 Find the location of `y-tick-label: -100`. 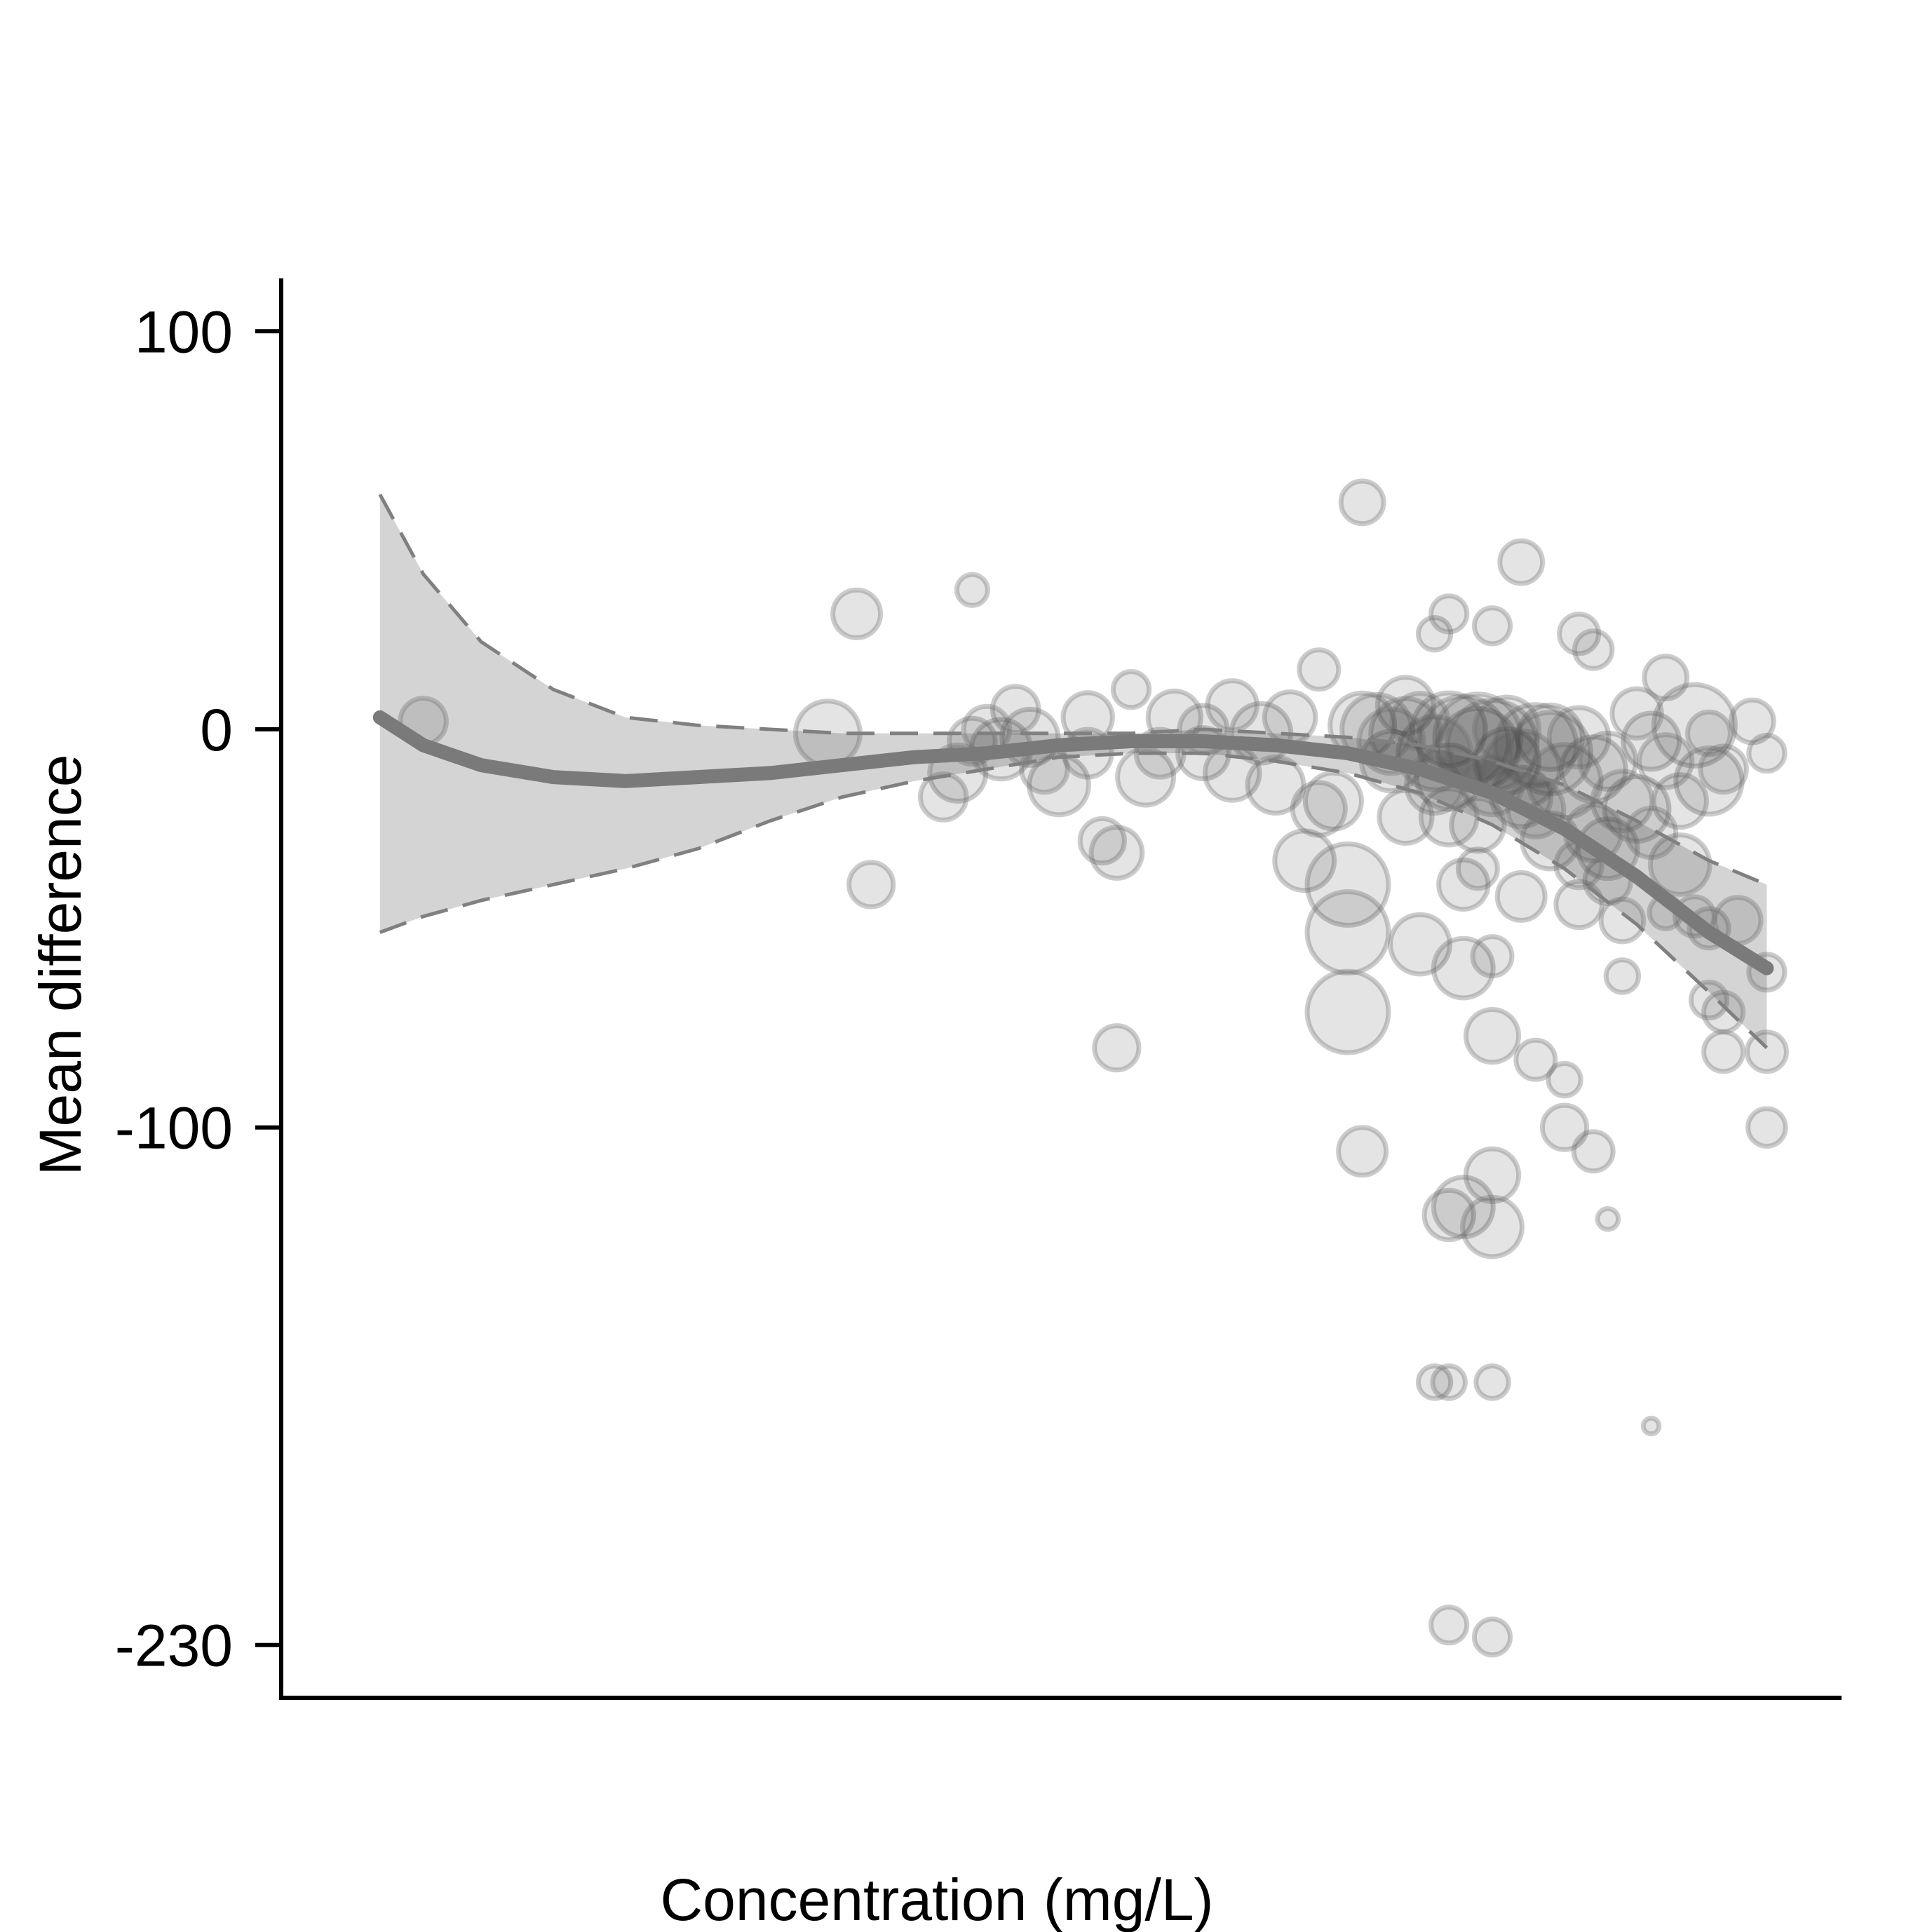

y-tick-label: -100 is located at coordinates (174, 1128).